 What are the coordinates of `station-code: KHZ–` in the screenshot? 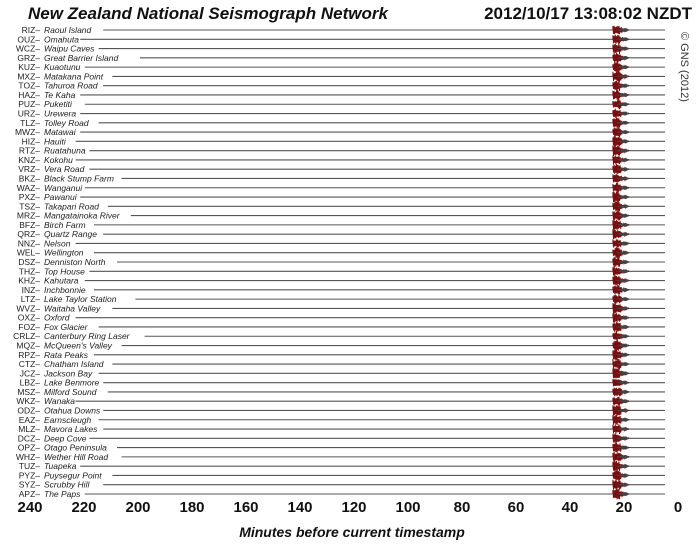 It's located at (29, 281).